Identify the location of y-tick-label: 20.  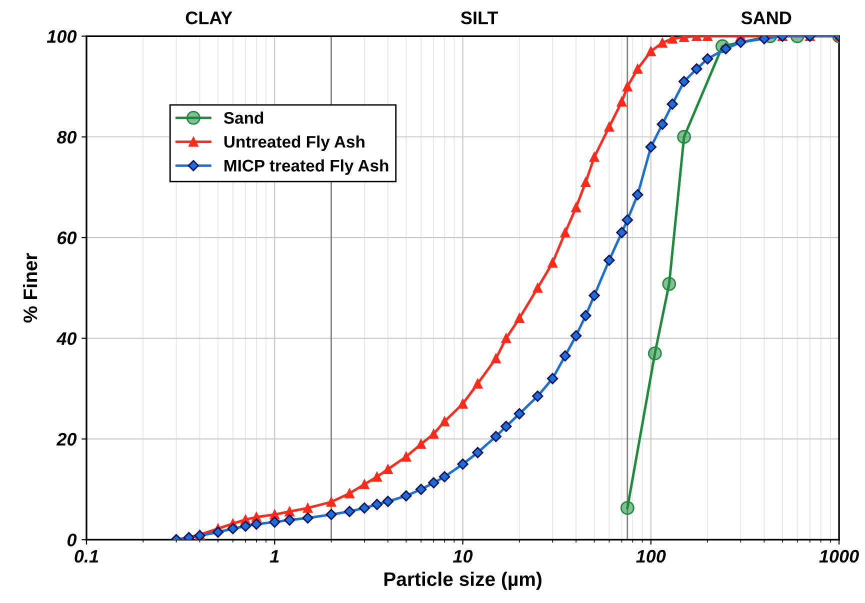
(66, 439).